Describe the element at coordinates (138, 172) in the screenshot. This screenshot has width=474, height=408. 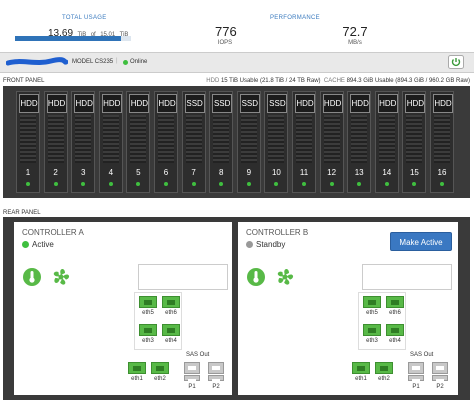
I see `drive-number: 5` at that location.